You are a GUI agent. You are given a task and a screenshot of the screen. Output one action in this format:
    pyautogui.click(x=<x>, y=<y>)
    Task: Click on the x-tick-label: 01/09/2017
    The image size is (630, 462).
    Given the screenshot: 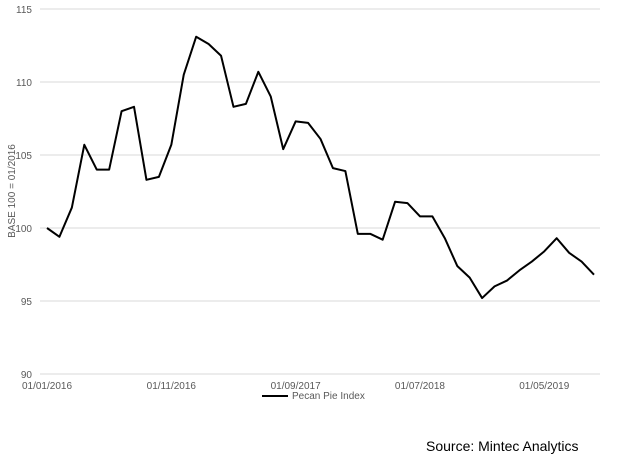 What is the action you would take?
    pyautogui.click(x=296, y=386)
    